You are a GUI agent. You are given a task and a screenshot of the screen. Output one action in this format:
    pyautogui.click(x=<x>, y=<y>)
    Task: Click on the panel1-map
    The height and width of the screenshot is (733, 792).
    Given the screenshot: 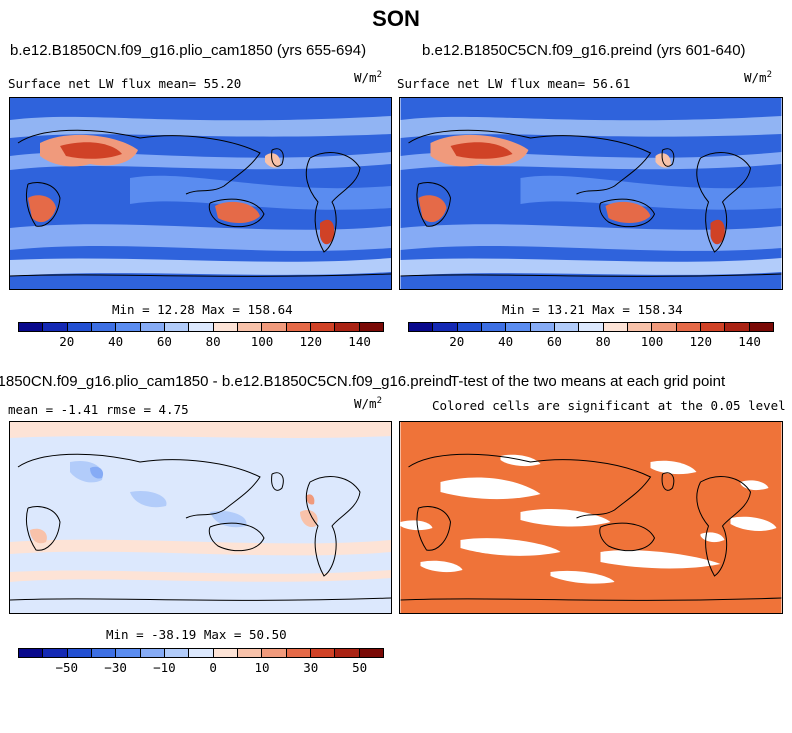 What is the action you would take?
    pyautogui.click(x=200, y=193)
    